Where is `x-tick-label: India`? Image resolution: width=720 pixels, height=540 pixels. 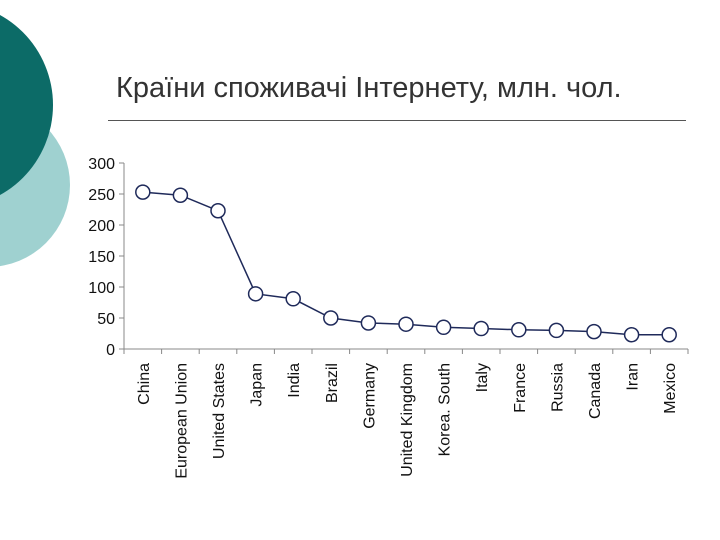
x-tick-label: India is located at coordinates (294, 380).